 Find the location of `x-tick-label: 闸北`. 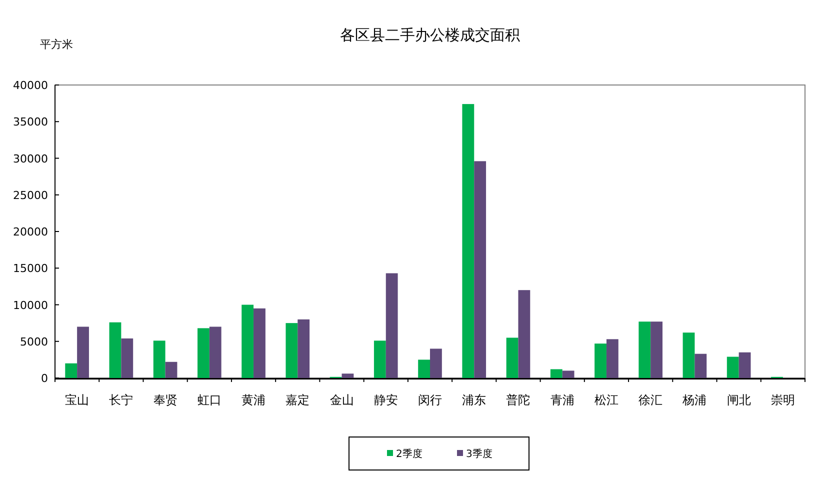

x-tick-label: 闸北 is located at coordinates (738, 400).